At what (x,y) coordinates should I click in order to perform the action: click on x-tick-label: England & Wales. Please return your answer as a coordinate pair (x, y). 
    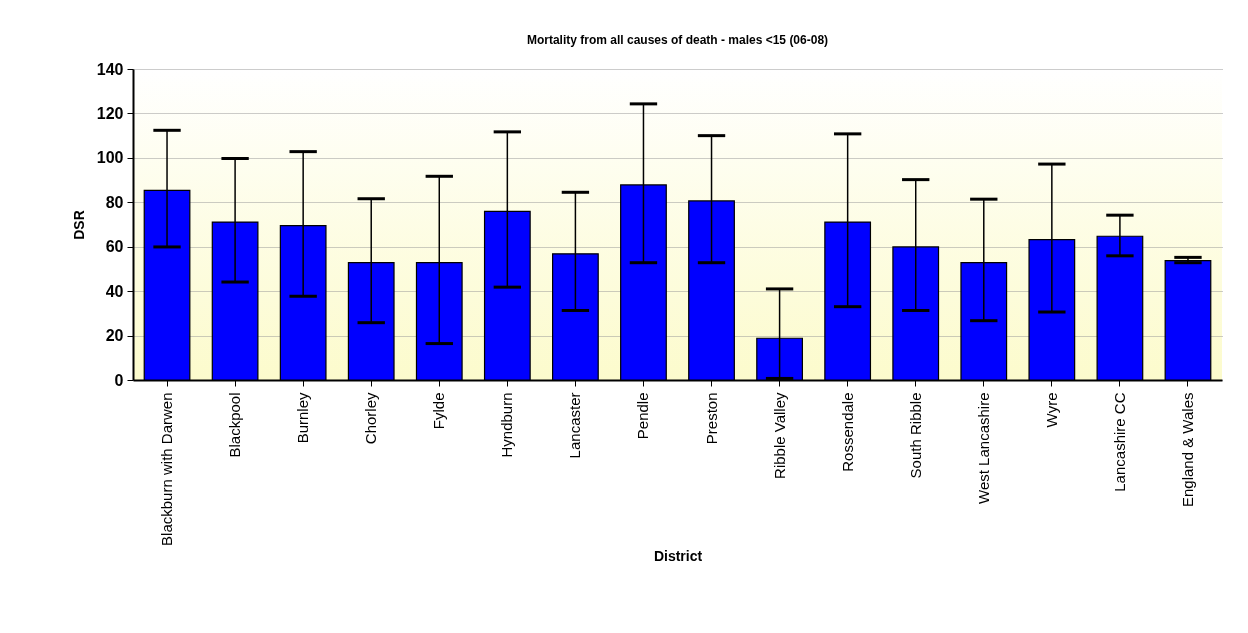
    Looking at the image, I should click on (1187, 450).